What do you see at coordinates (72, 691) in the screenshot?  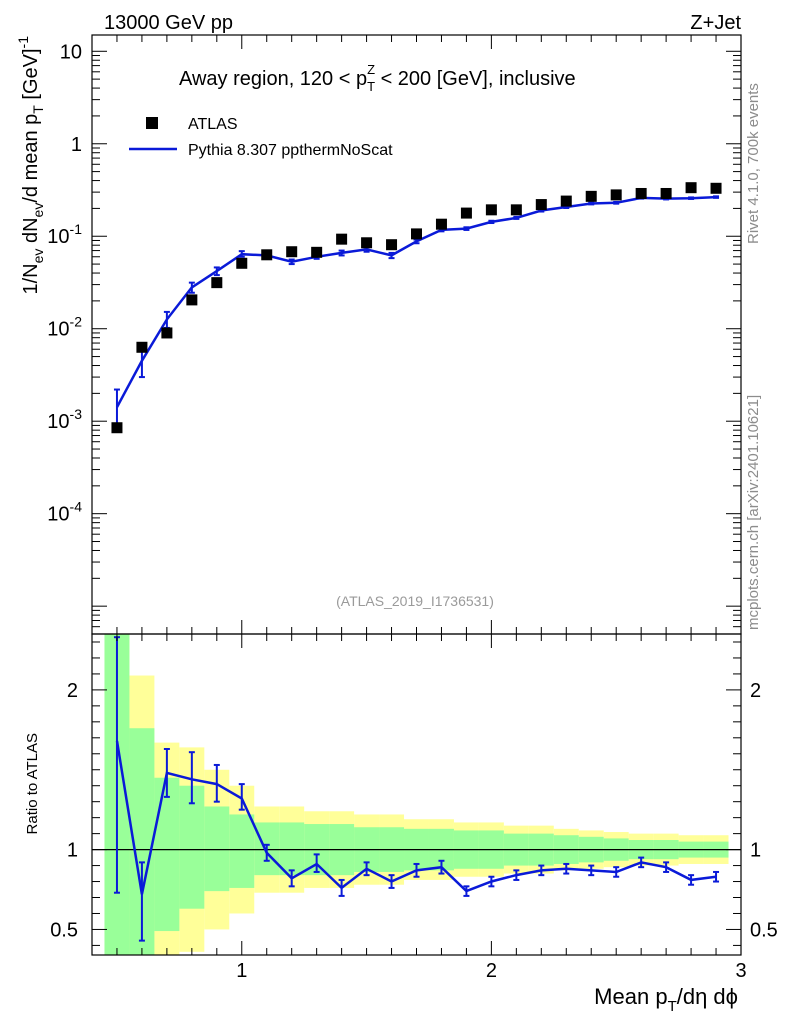 I see `ratio-ytick-label-left-2: 2` at bounding box center [72, 691].